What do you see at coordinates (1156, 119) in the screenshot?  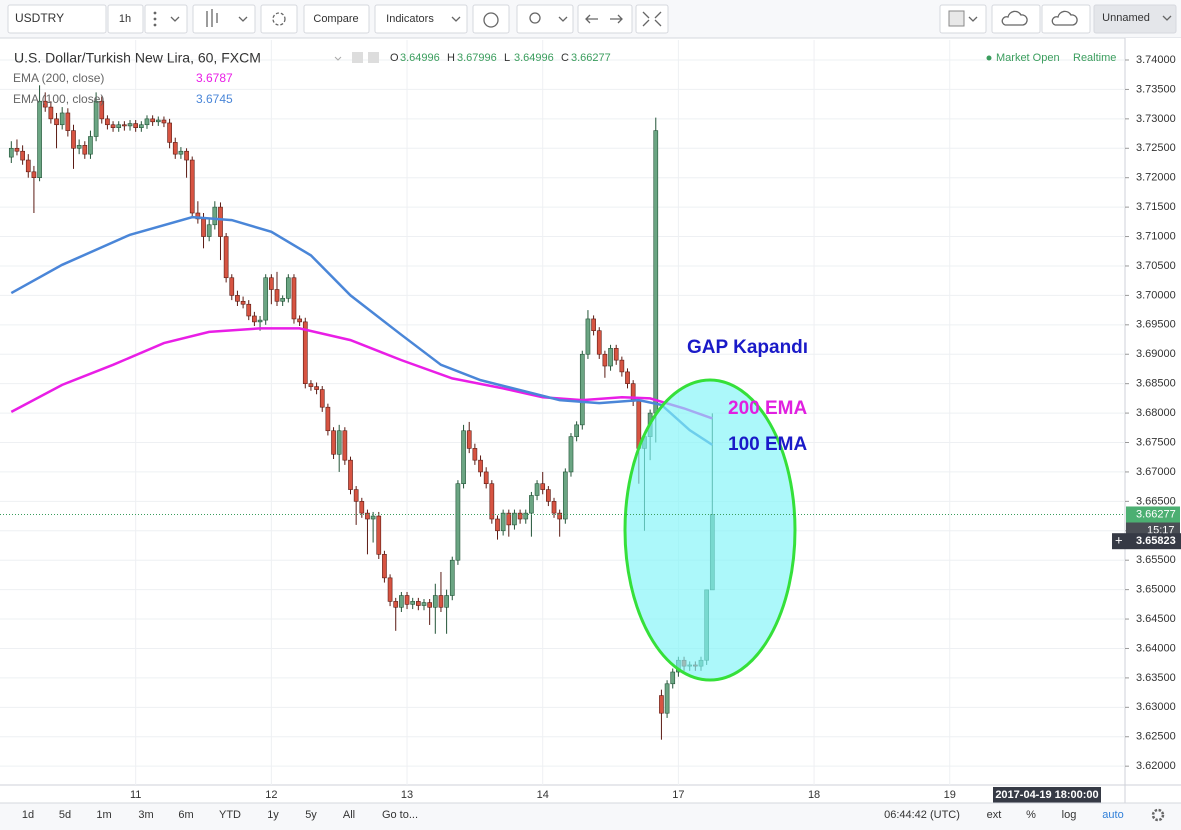 I see `y-tick-label: 3.73000` at bounding box center [1156, 119].